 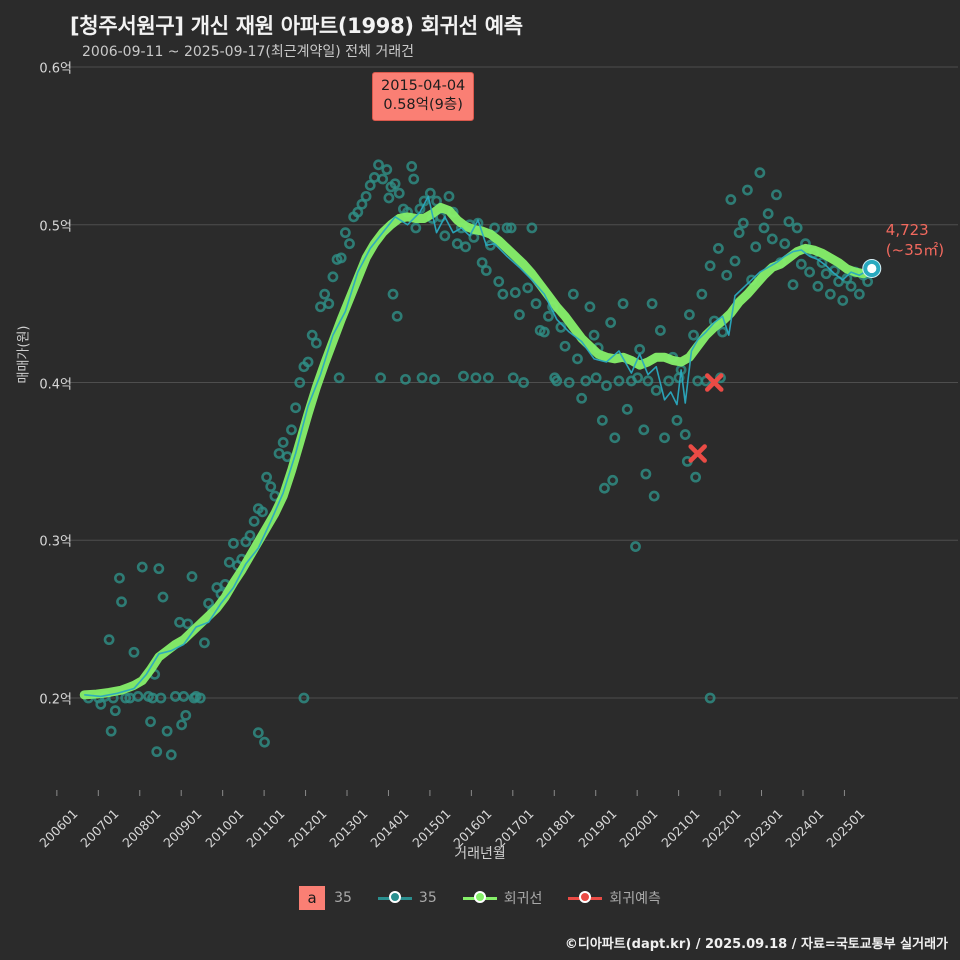 What do you see at coordinates (58, 828) in the screenshot?
I see `x-tick-label: 200601` at bounding box center [58, 828].